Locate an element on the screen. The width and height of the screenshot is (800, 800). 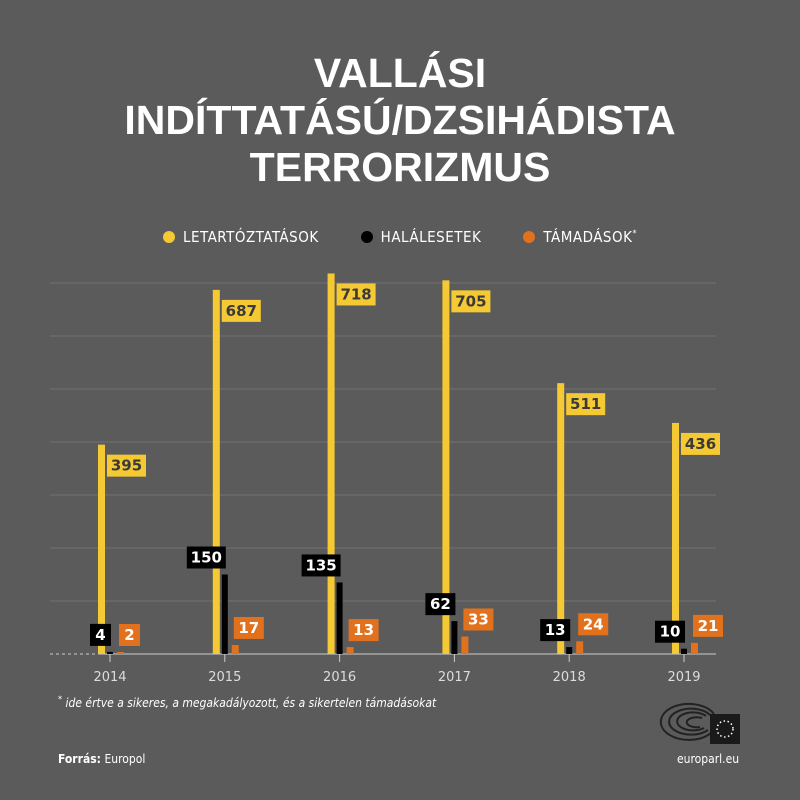
site-url: europarl.eu is located at coordinates (708, 759).